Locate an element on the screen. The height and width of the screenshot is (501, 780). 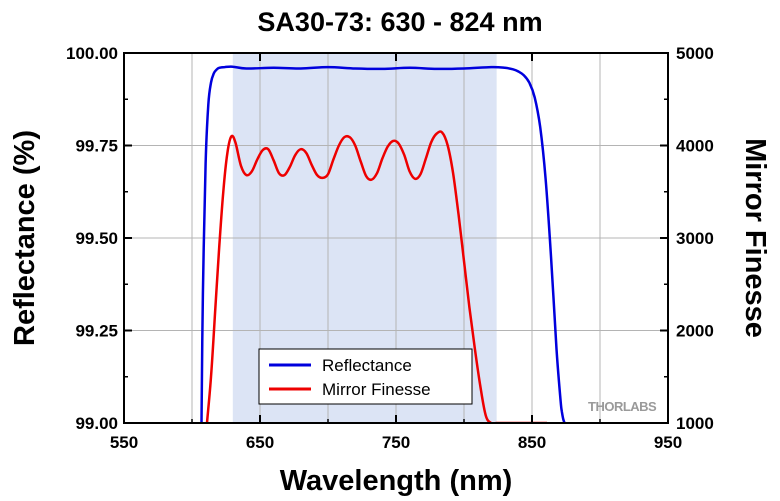
y-tick-label: 99.50 is located at coordinates (96, 238).